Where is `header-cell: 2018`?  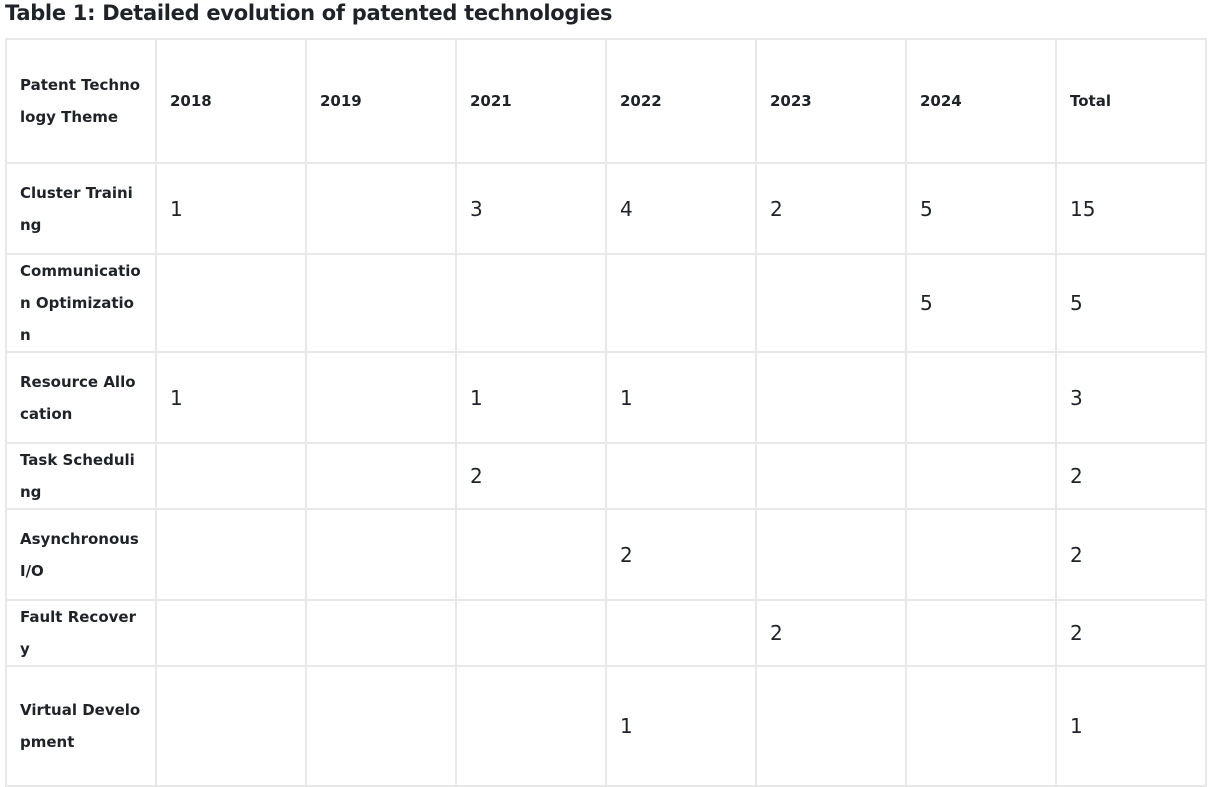
header-cell: 2018 is located at coordinates (231, 101).